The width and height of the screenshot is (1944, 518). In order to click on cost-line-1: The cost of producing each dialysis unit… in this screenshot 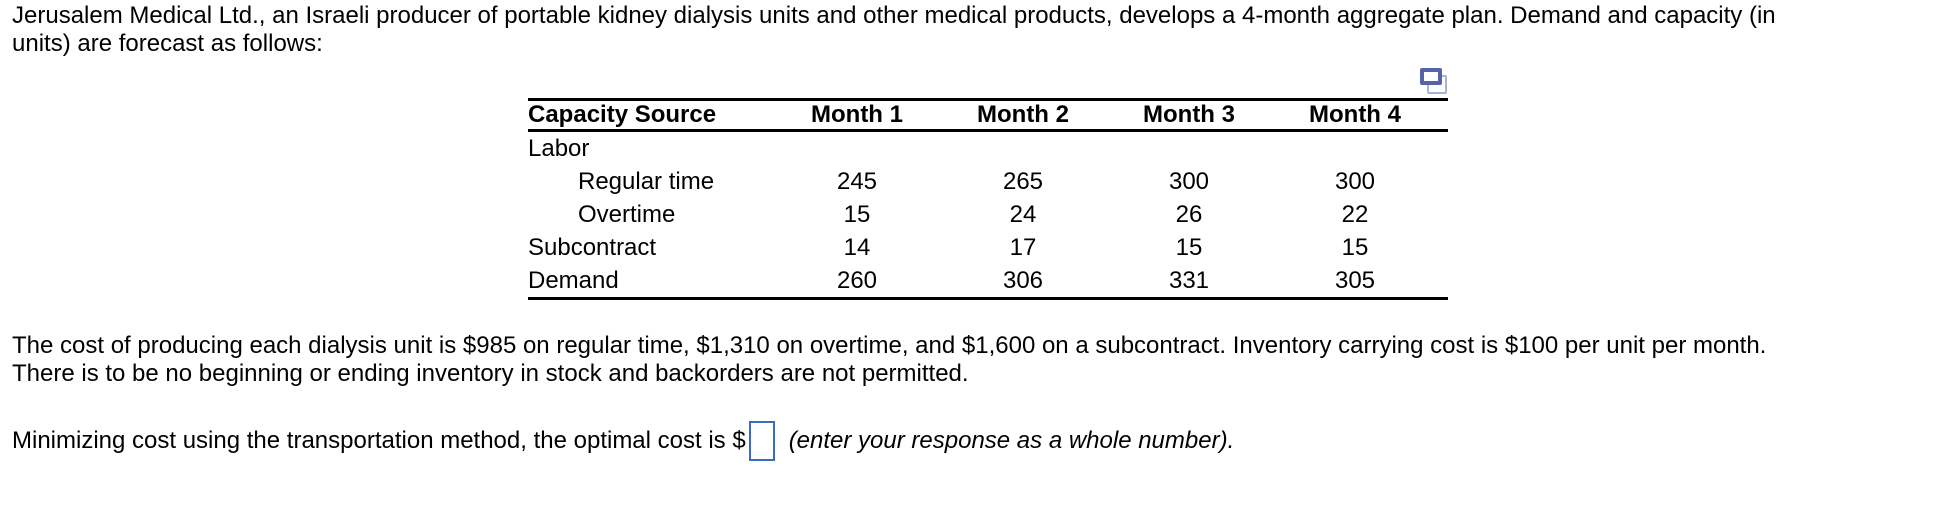, I will do `click(889, 345)`.